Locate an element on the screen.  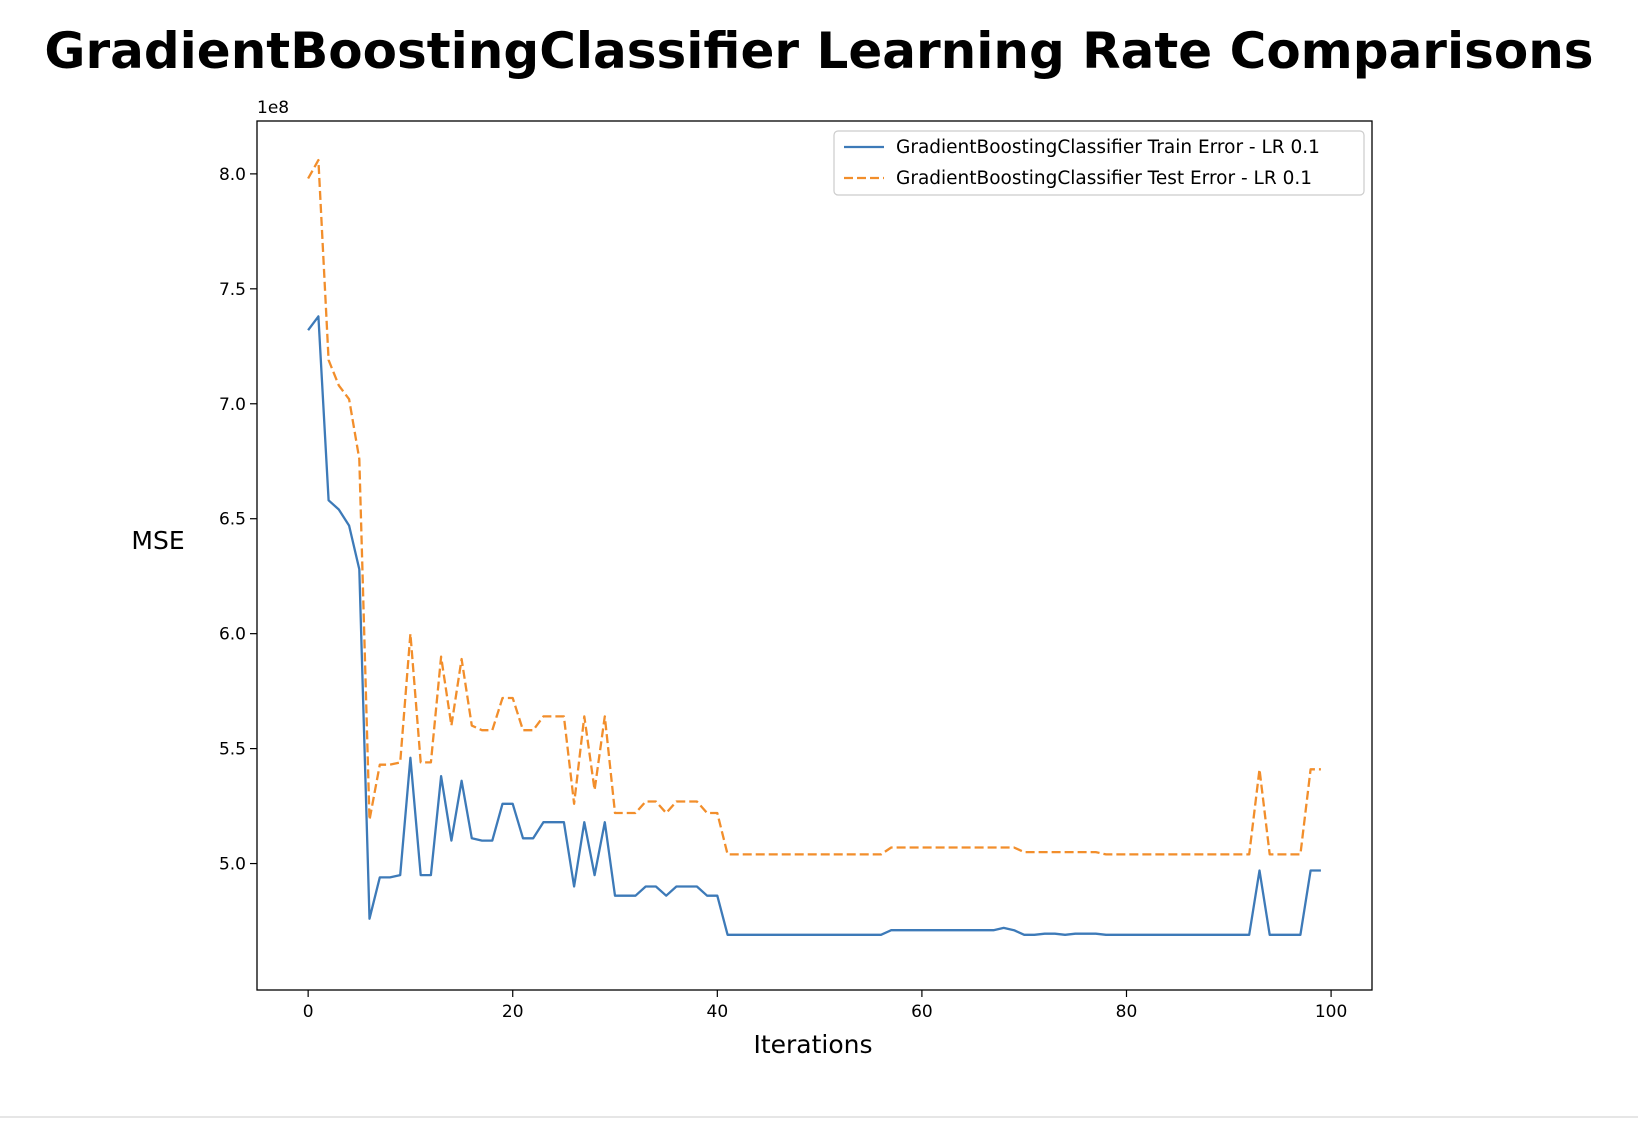
y-tick-label: 6.0 is located at coordinates (232, 635).